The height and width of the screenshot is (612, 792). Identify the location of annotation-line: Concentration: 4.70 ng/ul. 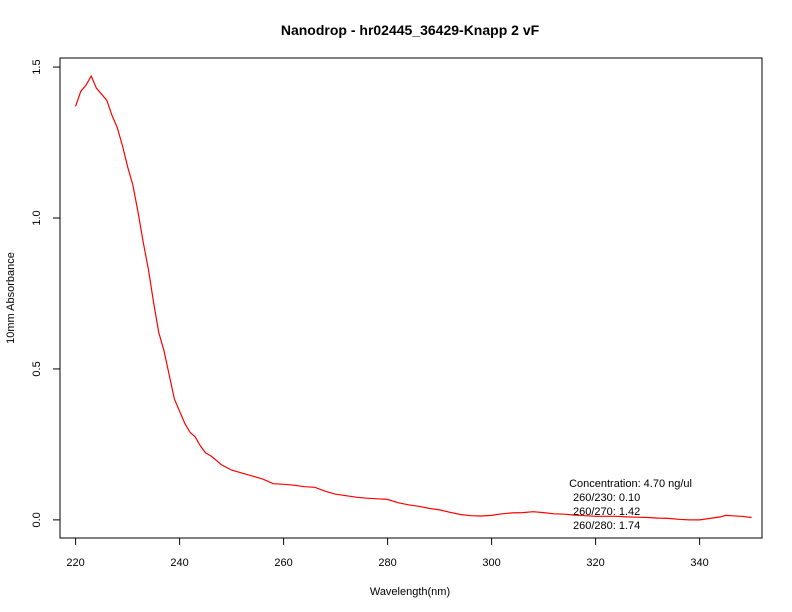
(630, 484).